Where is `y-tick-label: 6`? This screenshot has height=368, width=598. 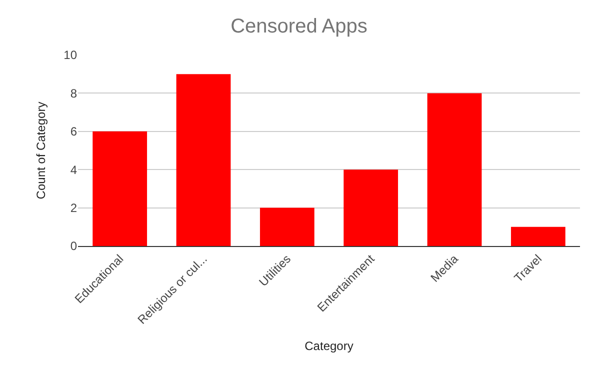
y-tick-label: 6 is located at coordinates (74, 131).